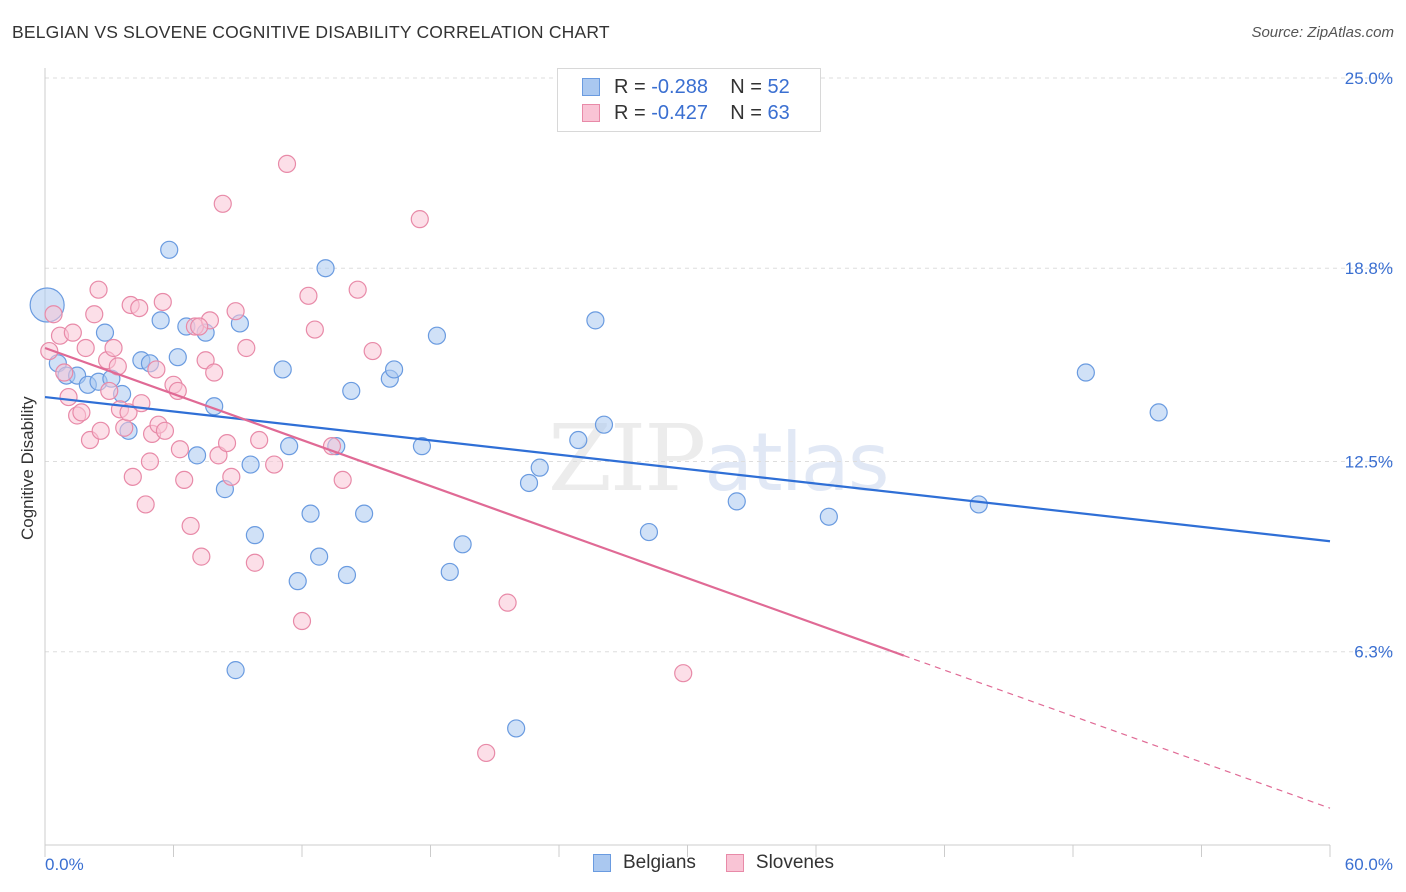  Describe the element at coordinates (746, 86) in the screenshot. I see `legend-n-label: N =` at that location.